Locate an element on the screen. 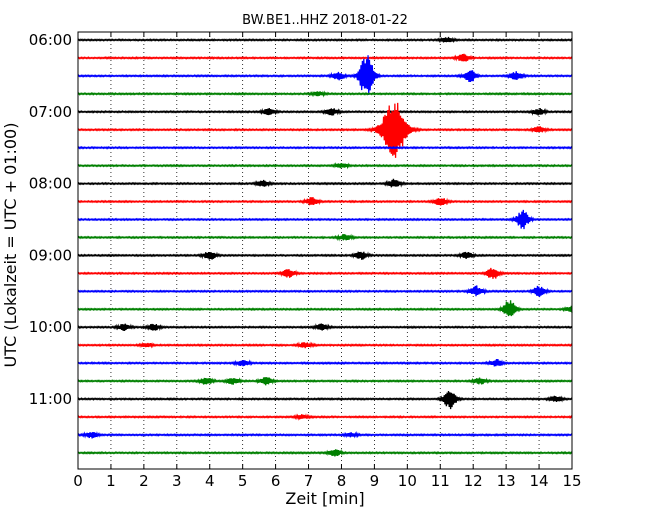  x-tick-label: 7 is located at coordinates (309, 481).